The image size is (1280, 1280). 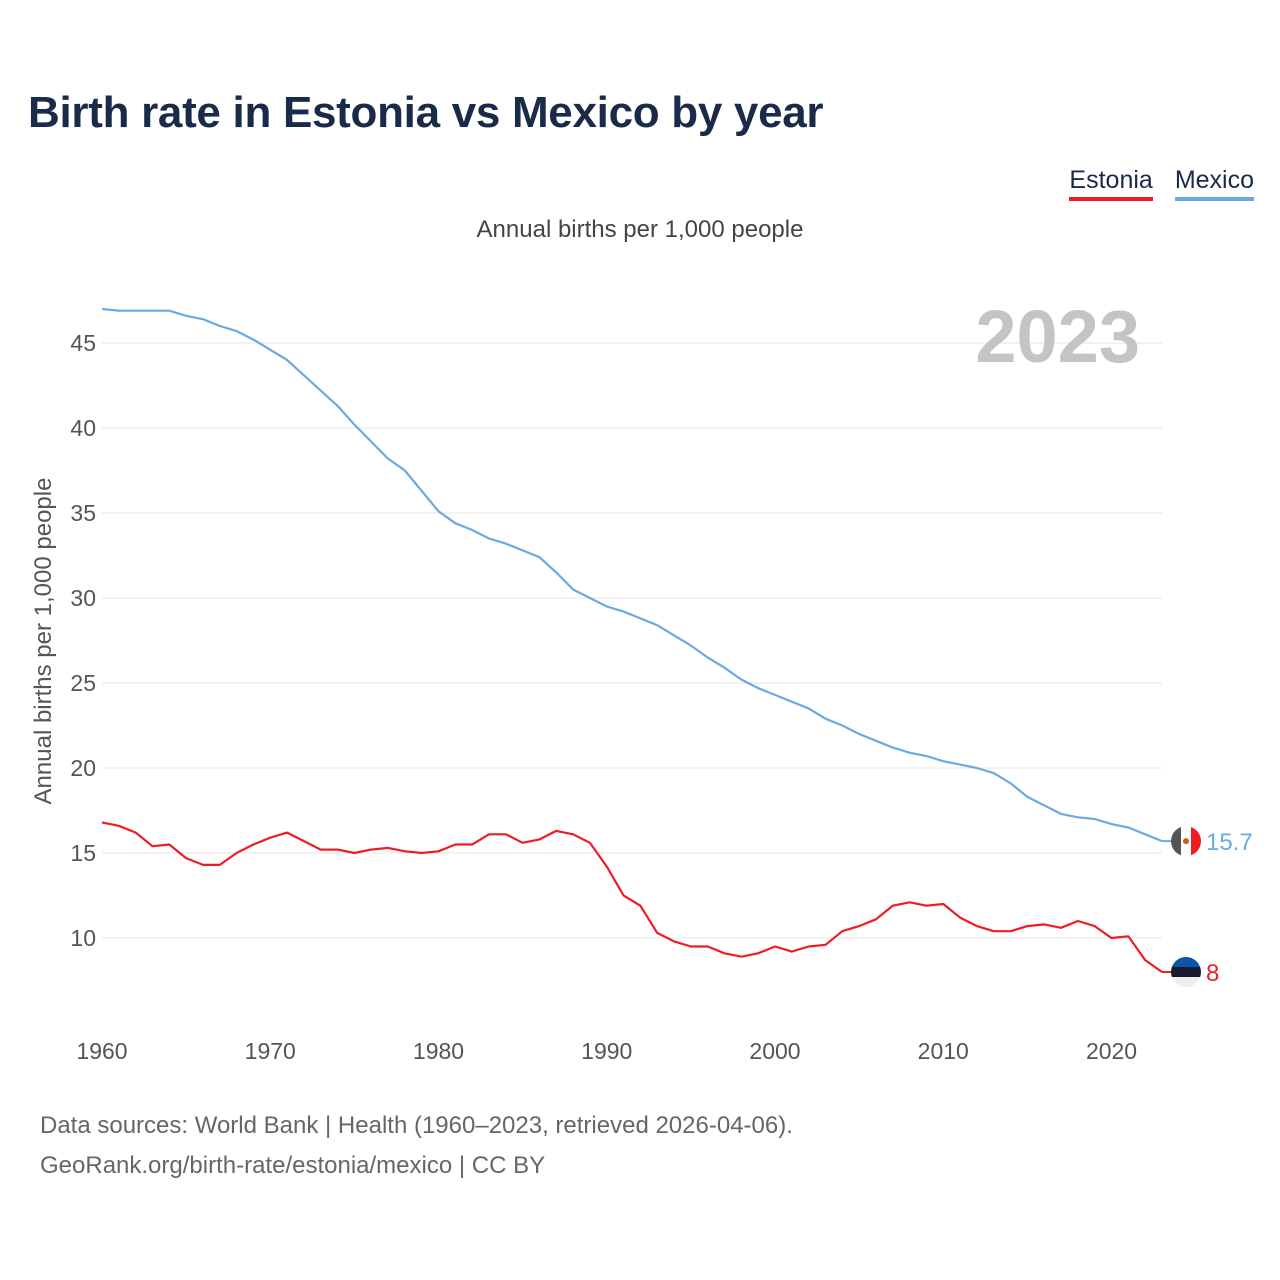 I want to click on y-tick-label-10: 10, so click(x=83, y=938).